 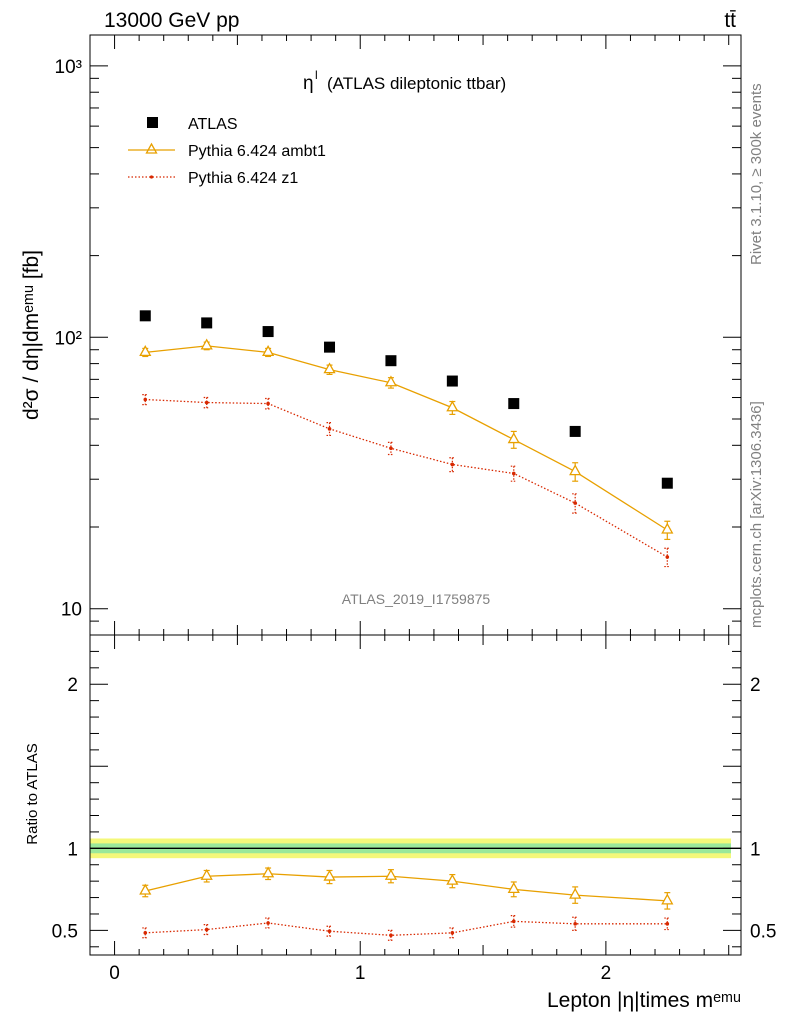 I want to click on main-dot-line, so click(x=406, y=478).